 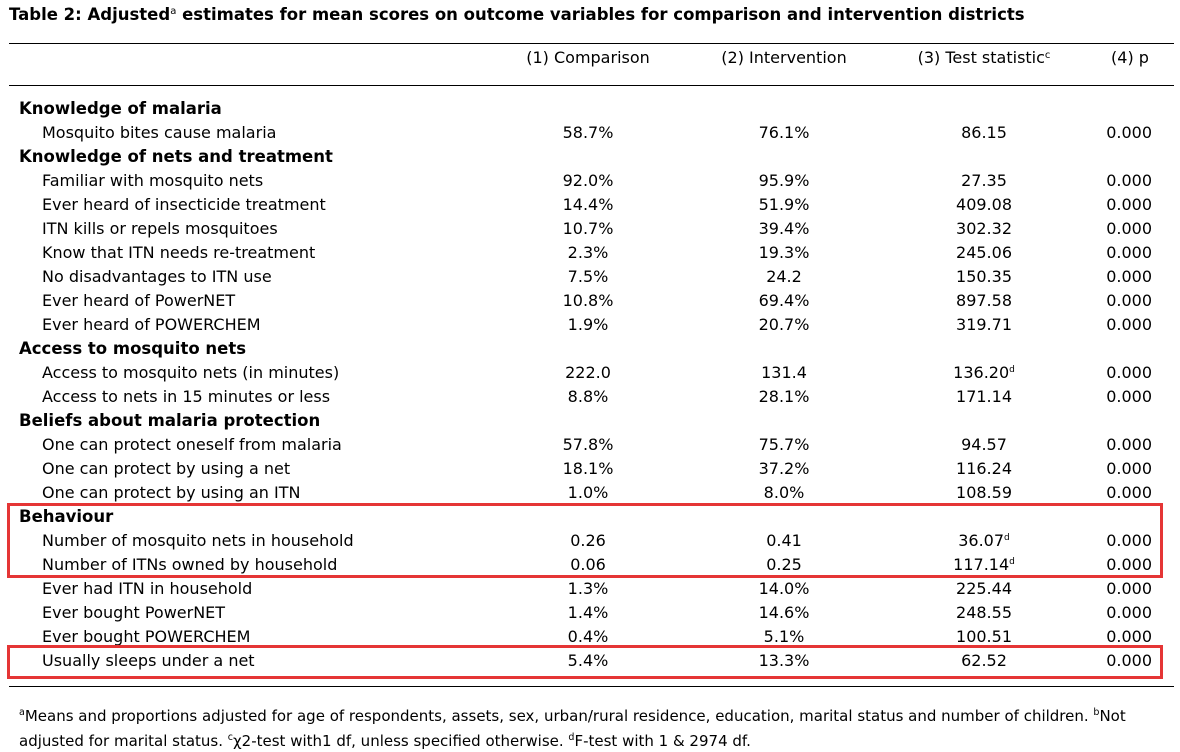 I want to click on column-header-p: (4) p, so click(x=1130, y=57).